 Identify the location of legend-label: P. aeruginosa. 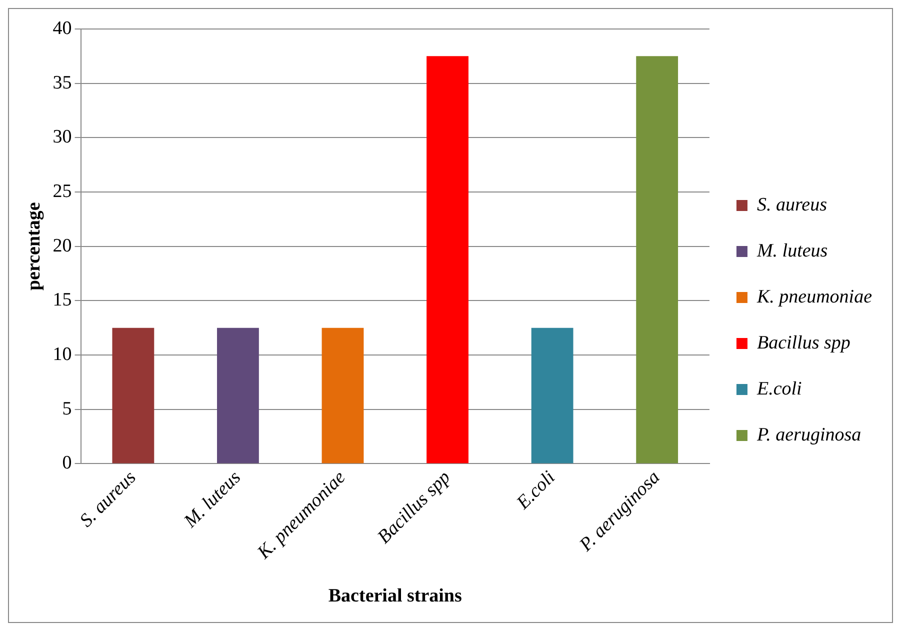
(809, 435).